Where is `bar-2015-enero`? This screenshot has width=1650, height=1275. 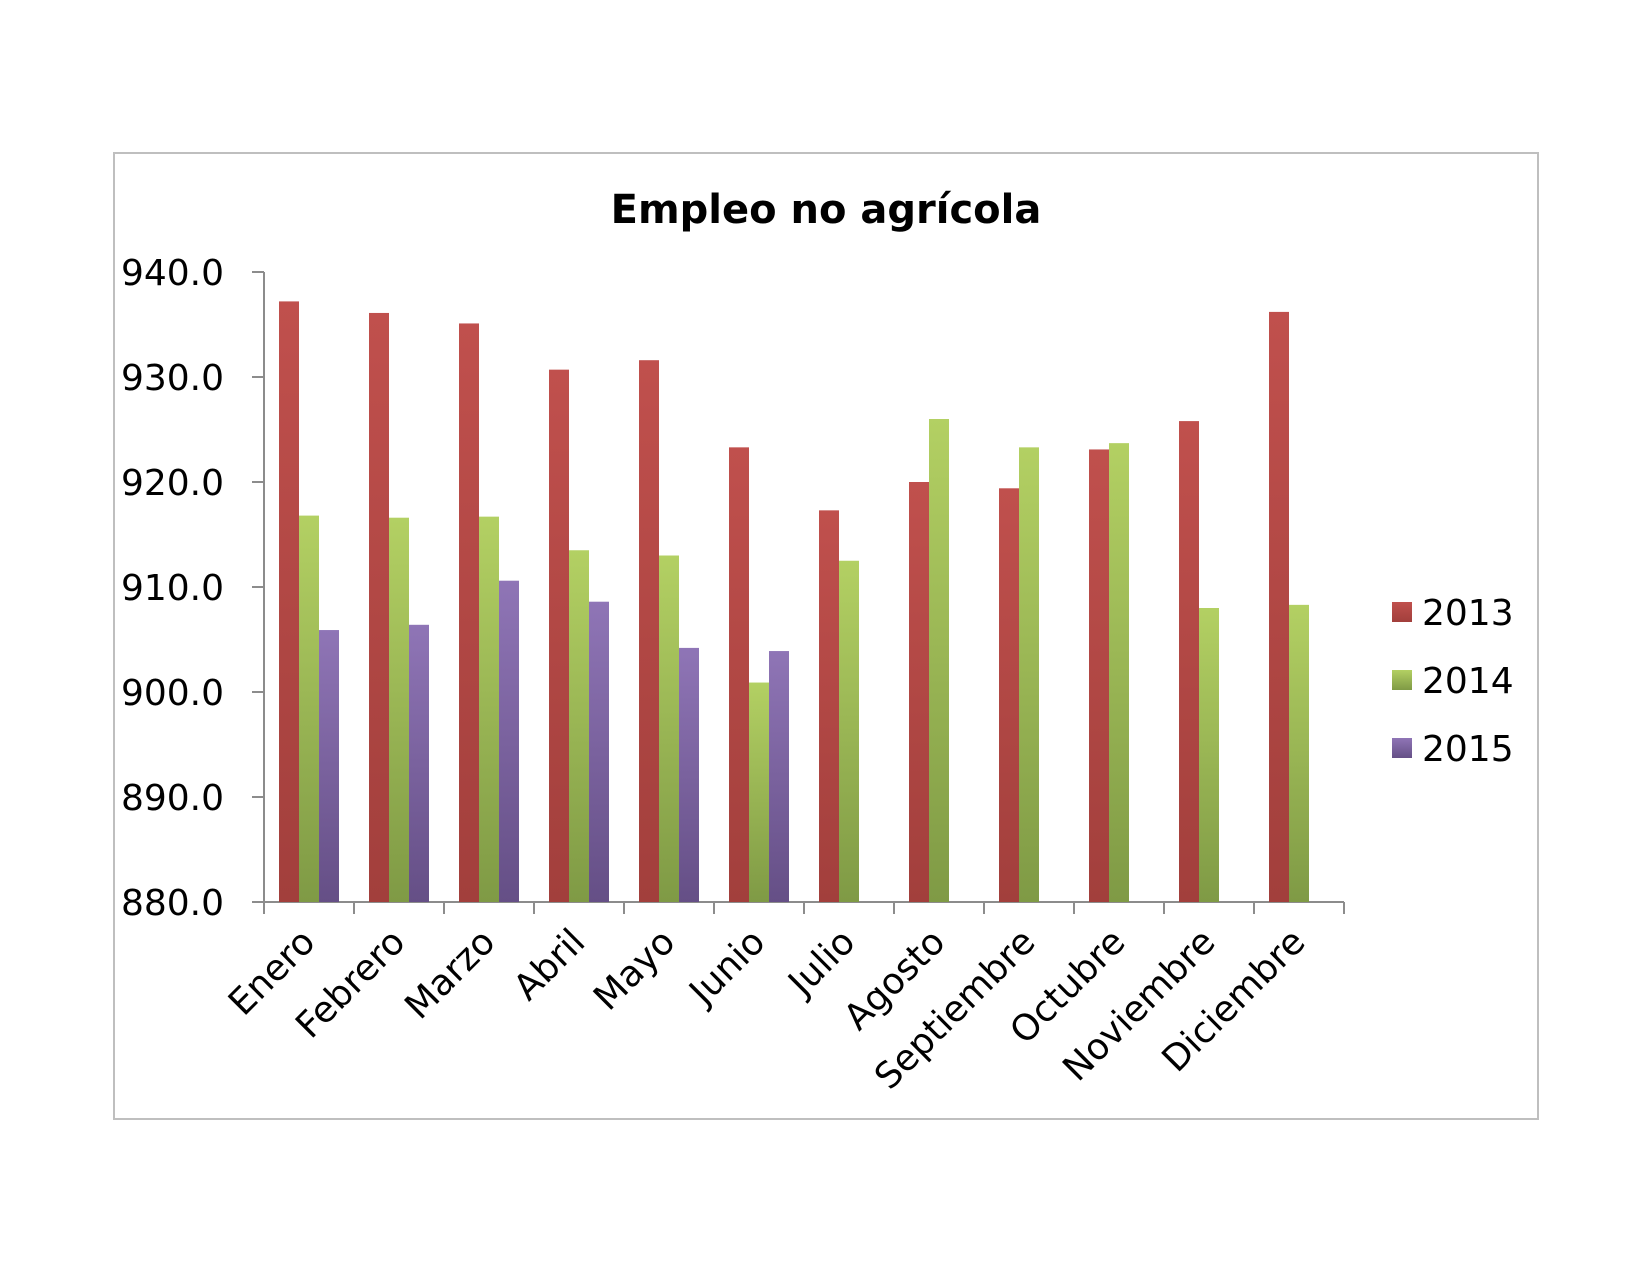
bar-2015-enero is located at coordinates (329, 766).